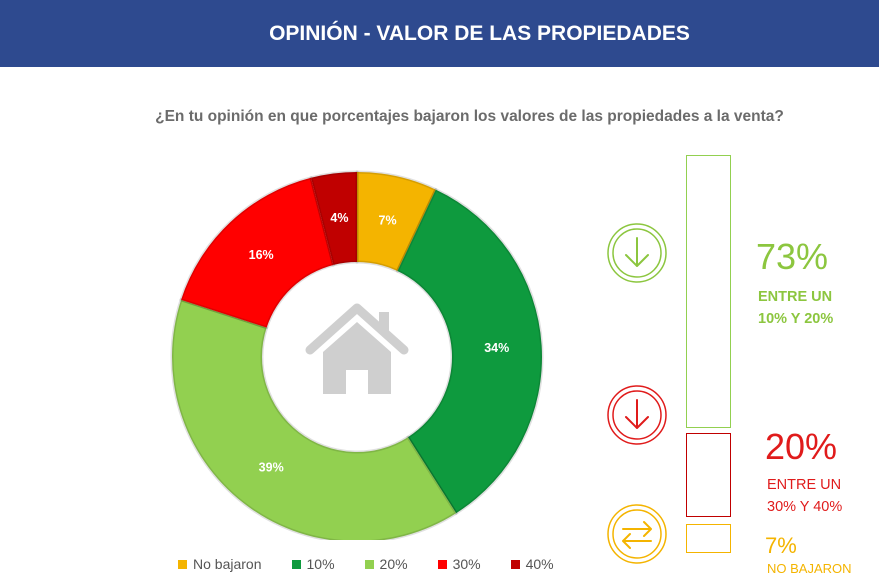 This screenshot has width=879, height=585. I want to click on legend-label: 40%, so click(539, 564).